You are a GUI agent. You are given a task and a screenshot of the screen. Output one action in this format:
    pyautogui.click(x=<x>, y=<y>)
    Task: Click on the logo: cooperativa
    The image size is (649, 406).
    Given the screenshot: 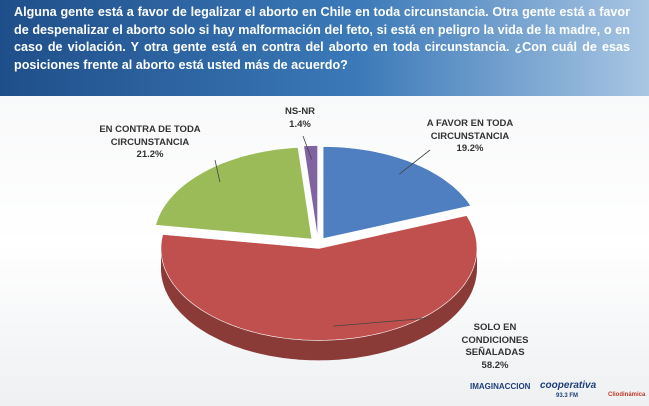 What is the action you would take?
    pyautogui.click(x=568, y=385)
    